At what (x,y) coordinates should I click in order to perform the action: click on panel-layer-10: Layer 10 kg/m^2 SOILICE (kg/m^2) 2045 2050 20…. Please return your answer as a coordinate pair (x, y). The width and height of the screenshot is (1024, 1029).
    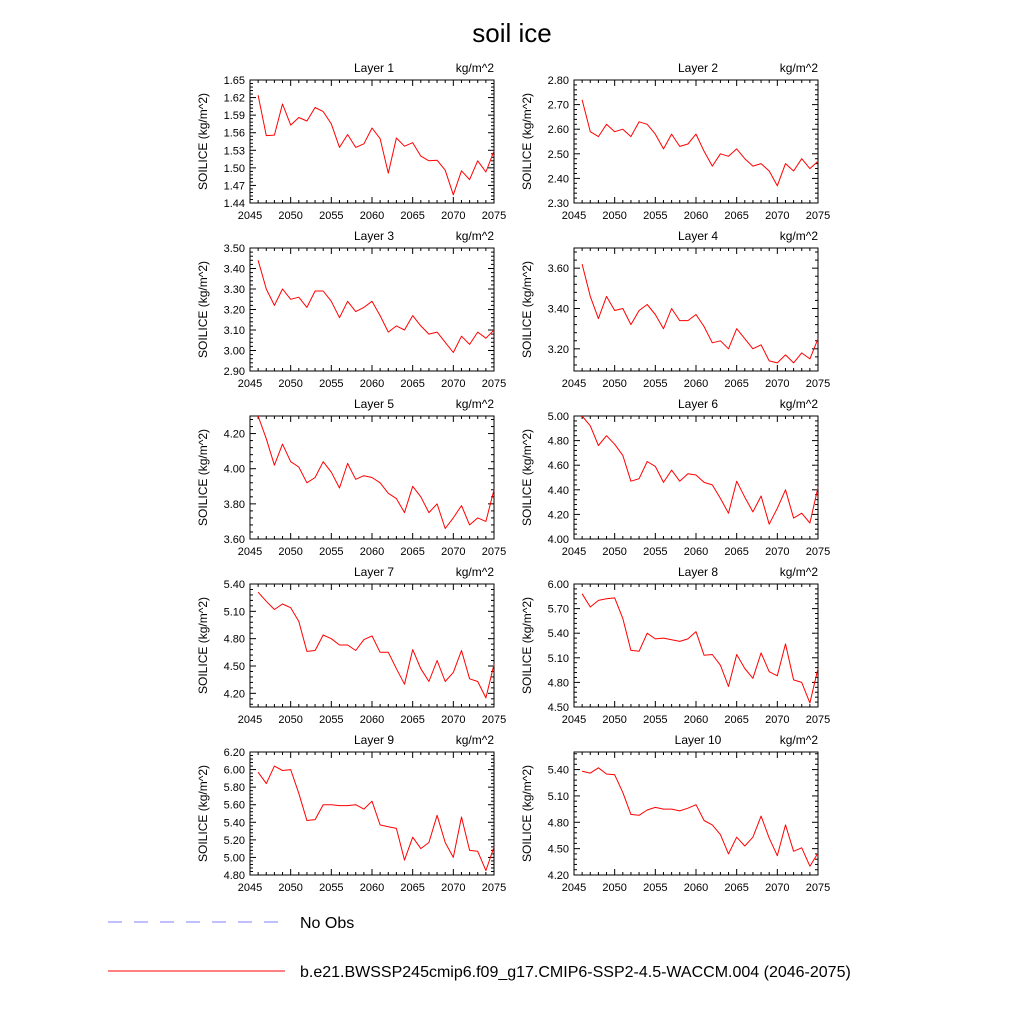
    Looking at the image, I should click on (675, 813).